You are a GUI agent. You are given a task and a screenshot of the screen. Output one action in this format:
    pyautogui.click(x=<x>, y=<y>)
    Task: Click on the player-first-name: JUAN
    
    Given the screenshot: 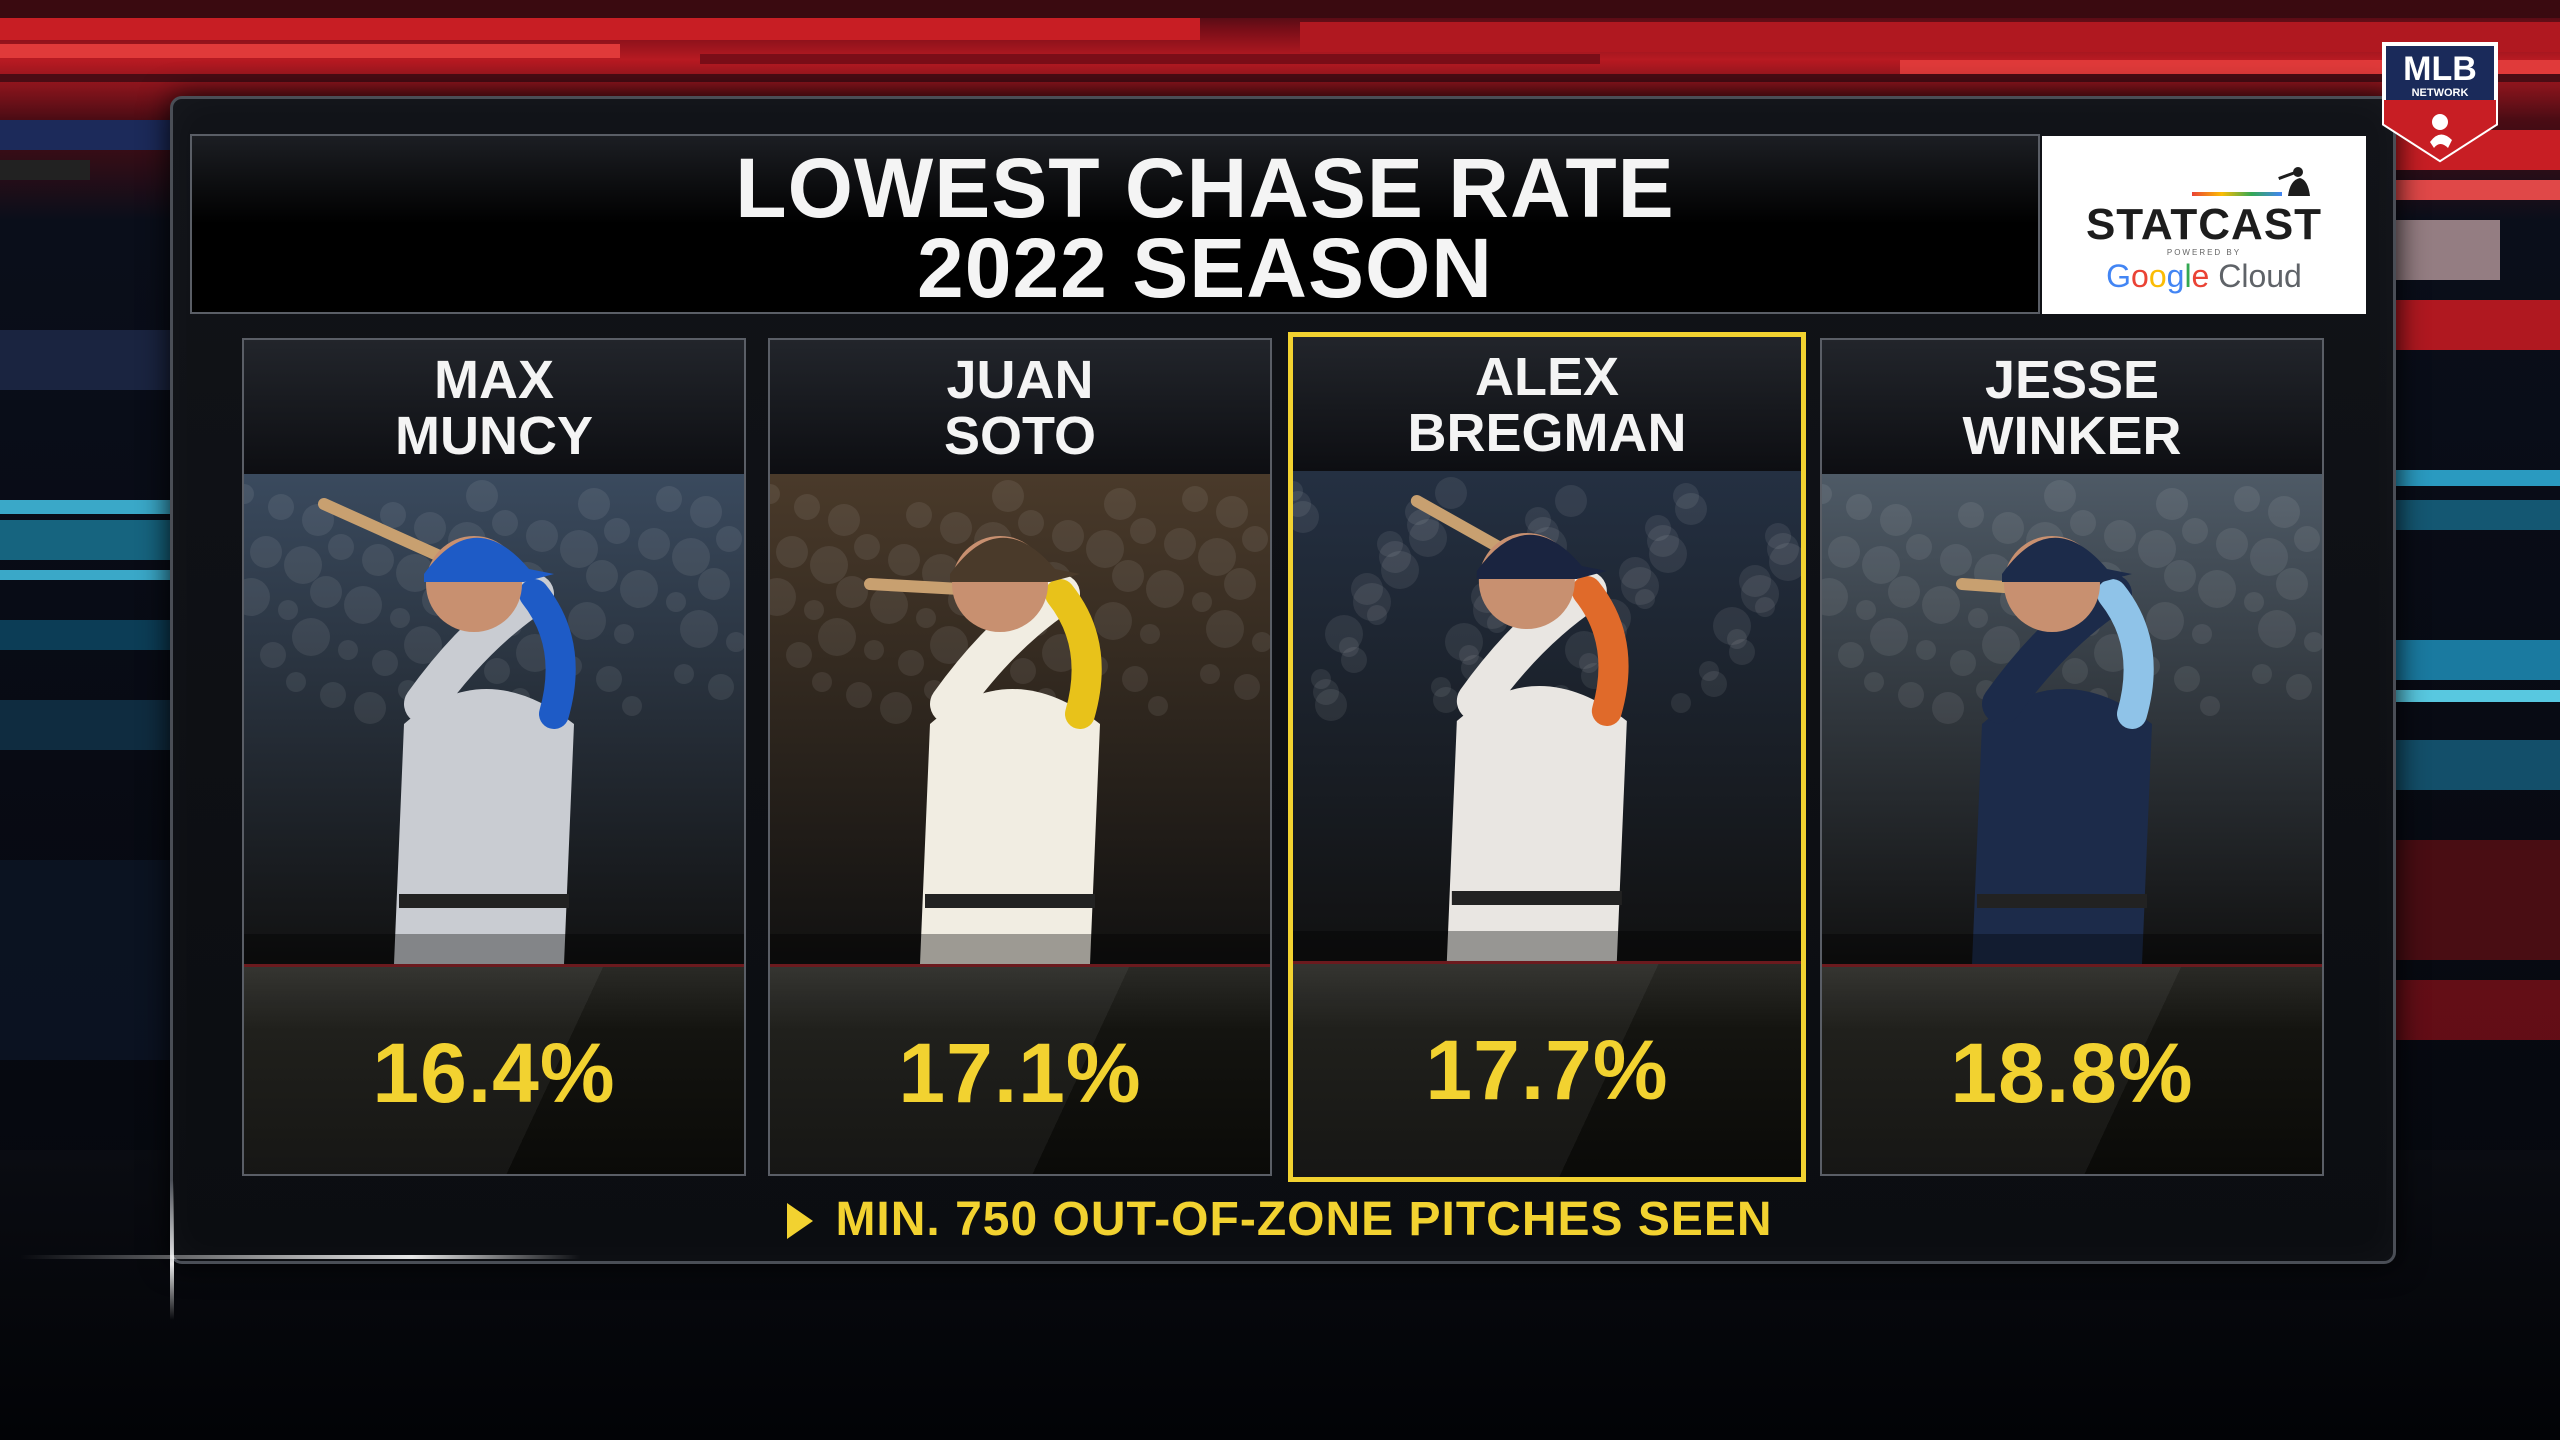 What is the action you would take?
    pyautogui.click(x=1020, y=380)
    